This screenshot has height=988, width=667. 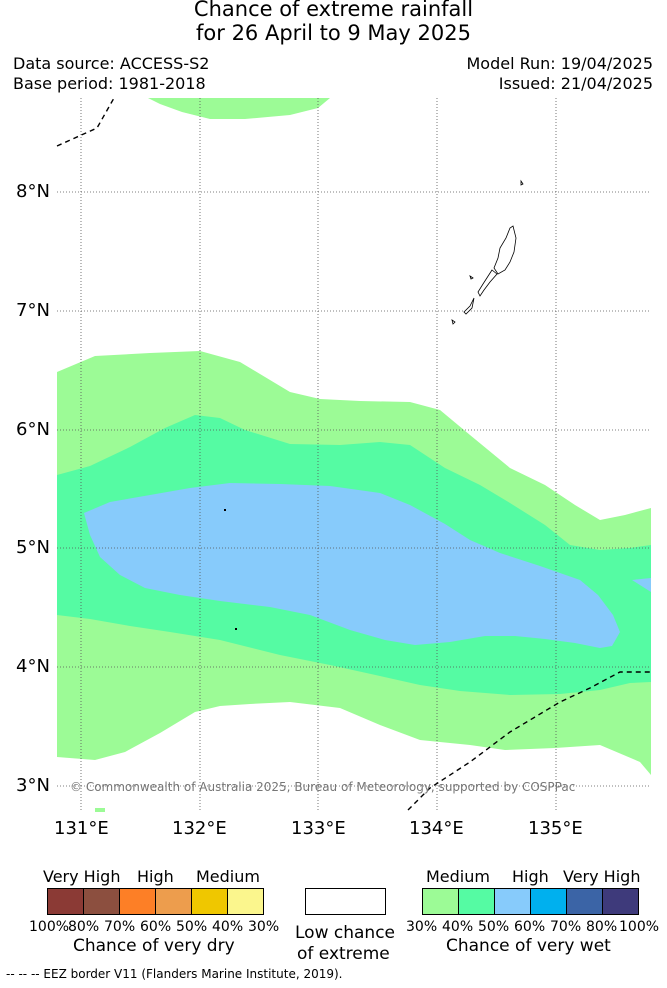 What do you see at coordinates (33, 785) in the screenshot?
I see `lat-label-3n: 3°N` at bounding box center [33, 785].